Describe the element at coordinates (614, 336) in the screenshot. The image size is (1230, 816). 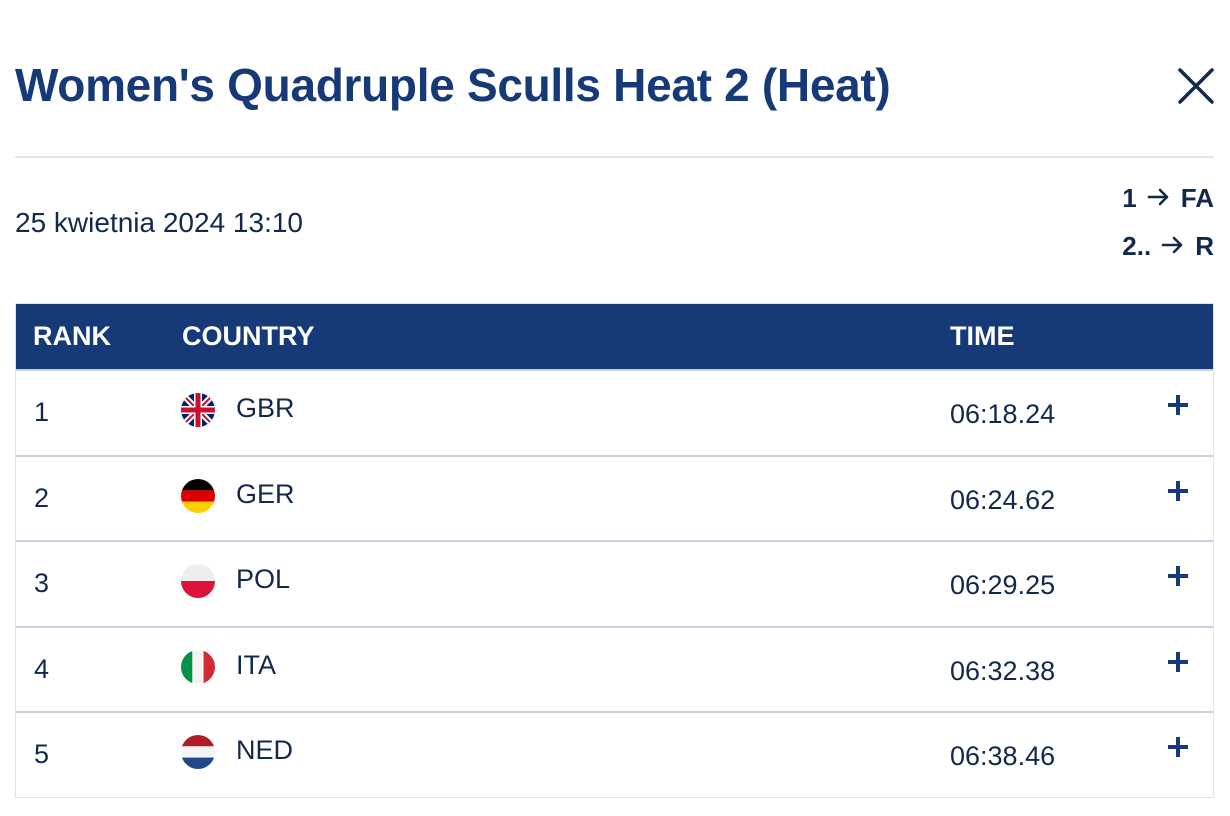
I see `table-header: RANK COUNTRY TIME` at that location.